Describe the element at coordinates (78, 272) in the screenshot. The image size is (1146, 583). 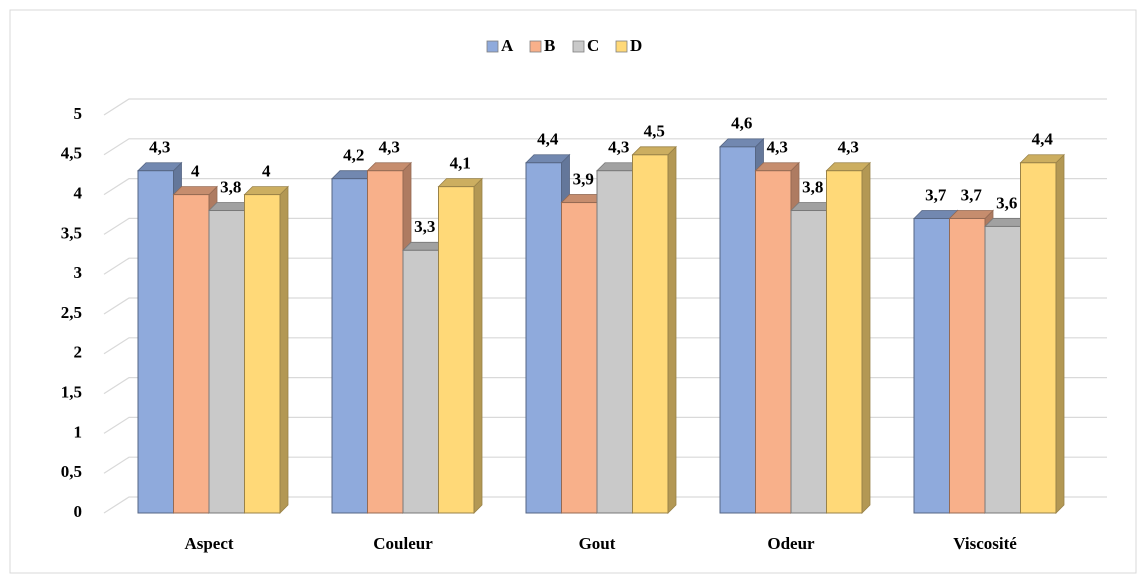
I see `y-tick-label: 3` at that location.